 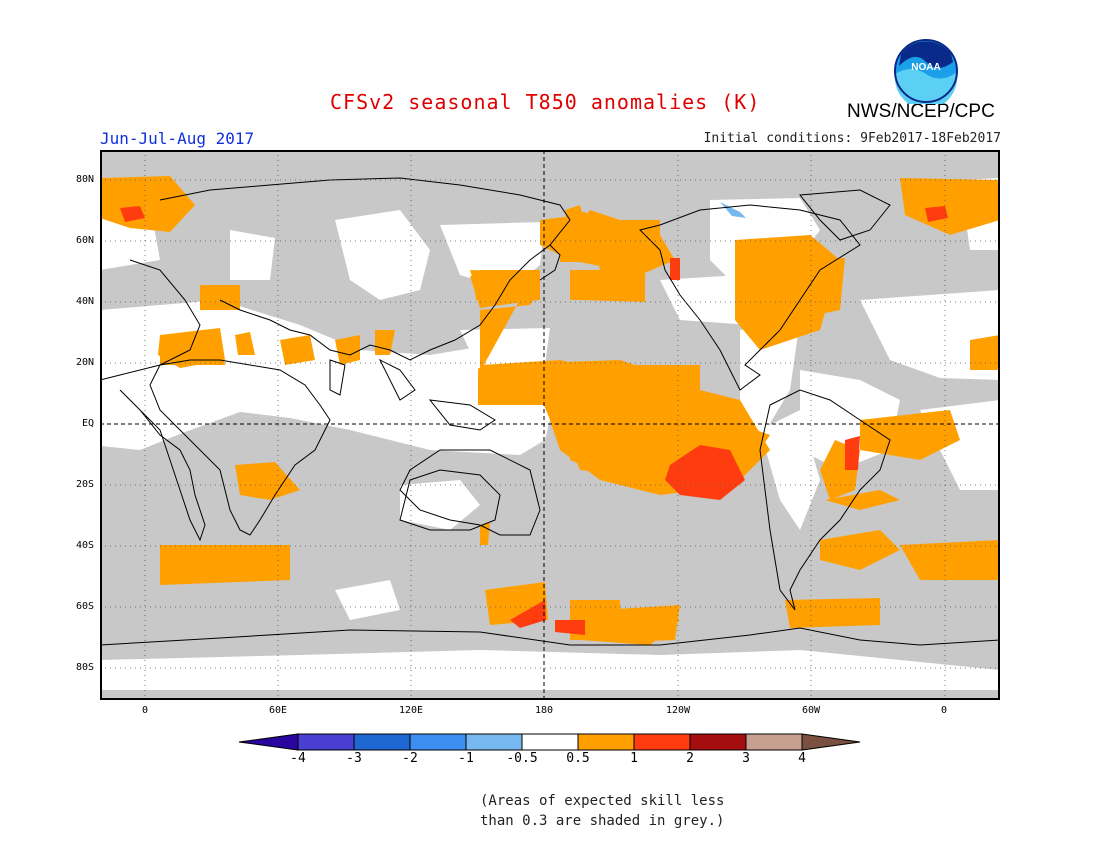 What do you see at coordinates (410, 758) in the screenshot?
I see `colorbar-tick-label: -2` at bounding box center [410, 758].